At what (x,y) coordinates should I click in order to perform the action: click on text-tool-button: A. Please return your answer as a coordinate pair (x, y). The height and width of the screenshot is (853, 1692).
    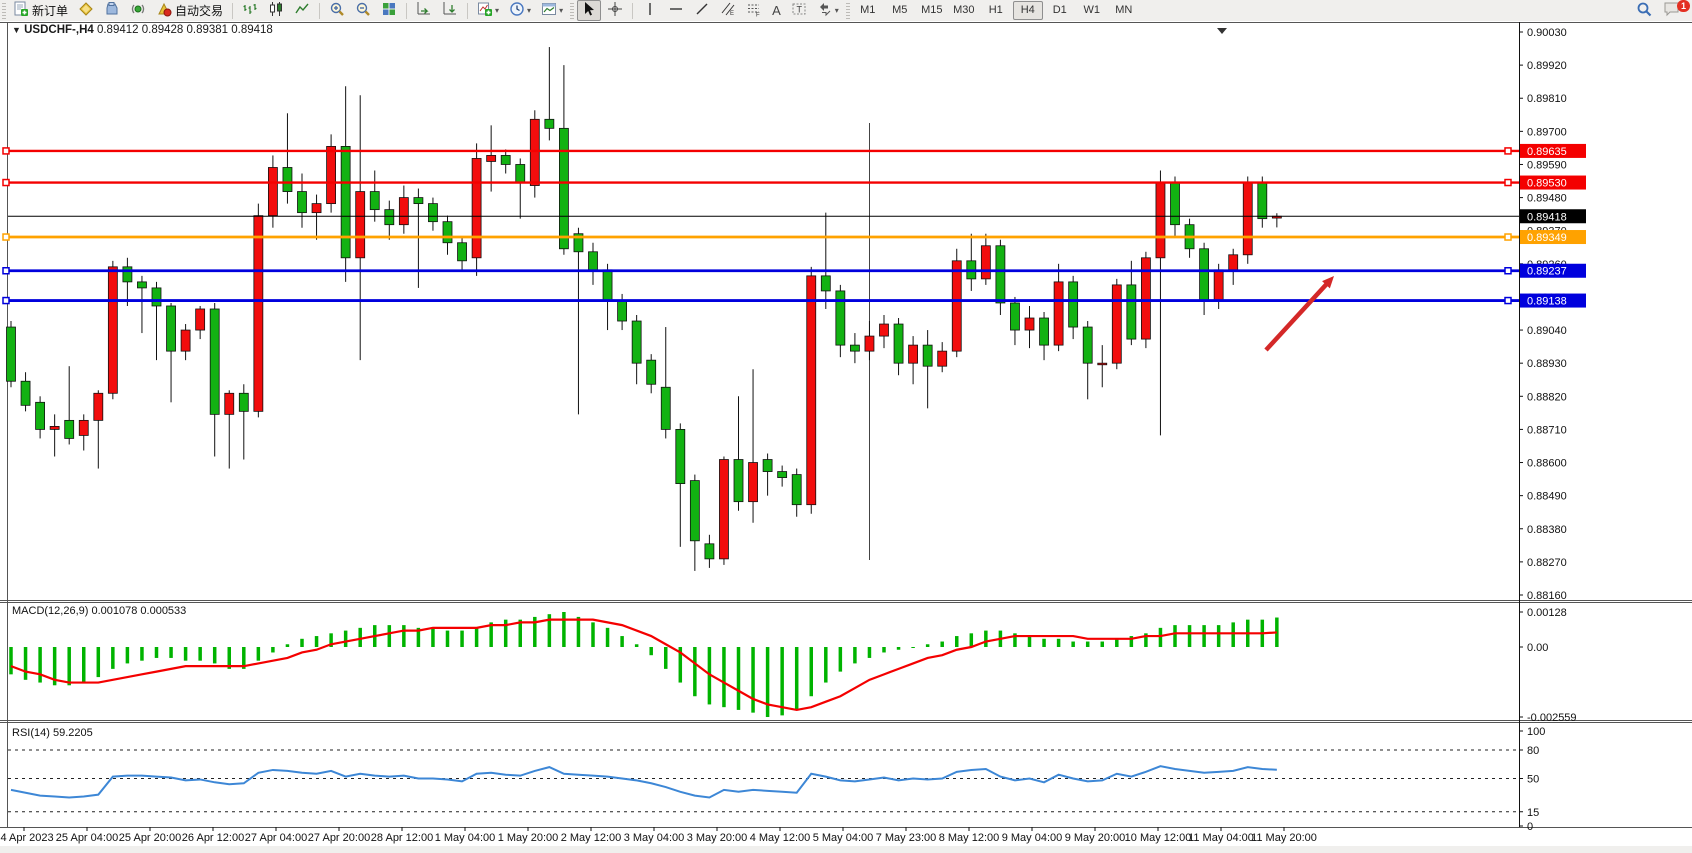
    Looking at the image, I should click on (776, 10).